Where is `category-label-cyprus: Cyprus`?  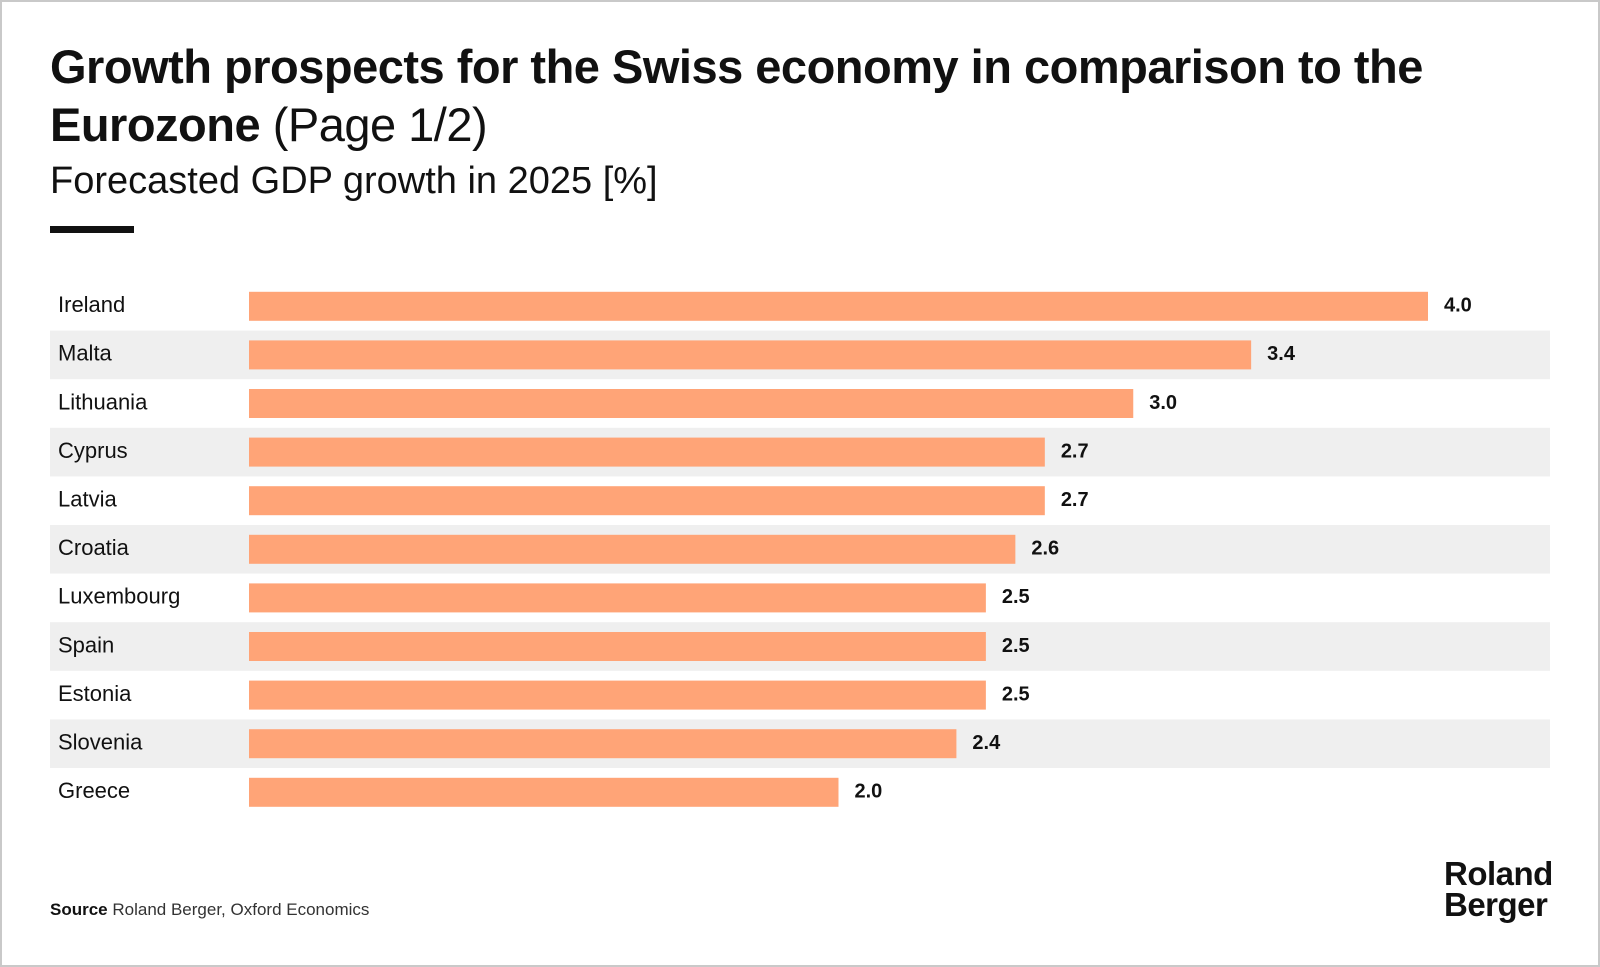 category-label-cyprus: Cyprus is located at coordinates (93, 450).